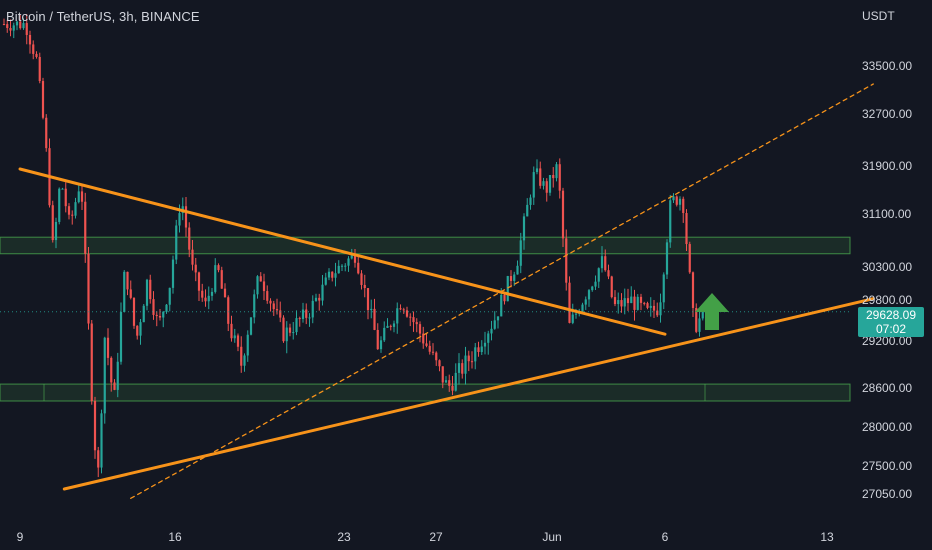 This screenshot has height=550, width=932. I want to click on price-tick-label: 27050.00, so click(887, 494).